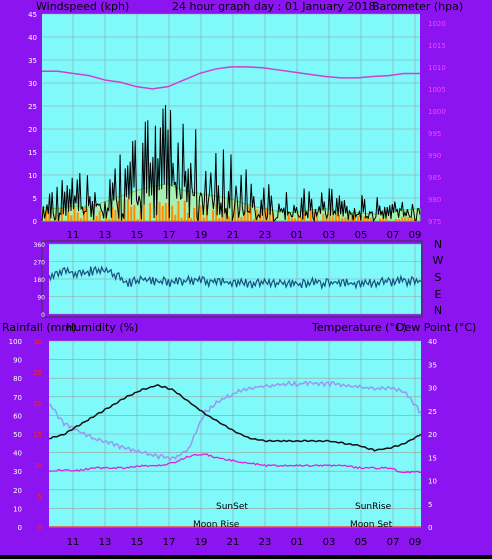  I want to click on barometer-tick-label: 995, so click(434, 134).